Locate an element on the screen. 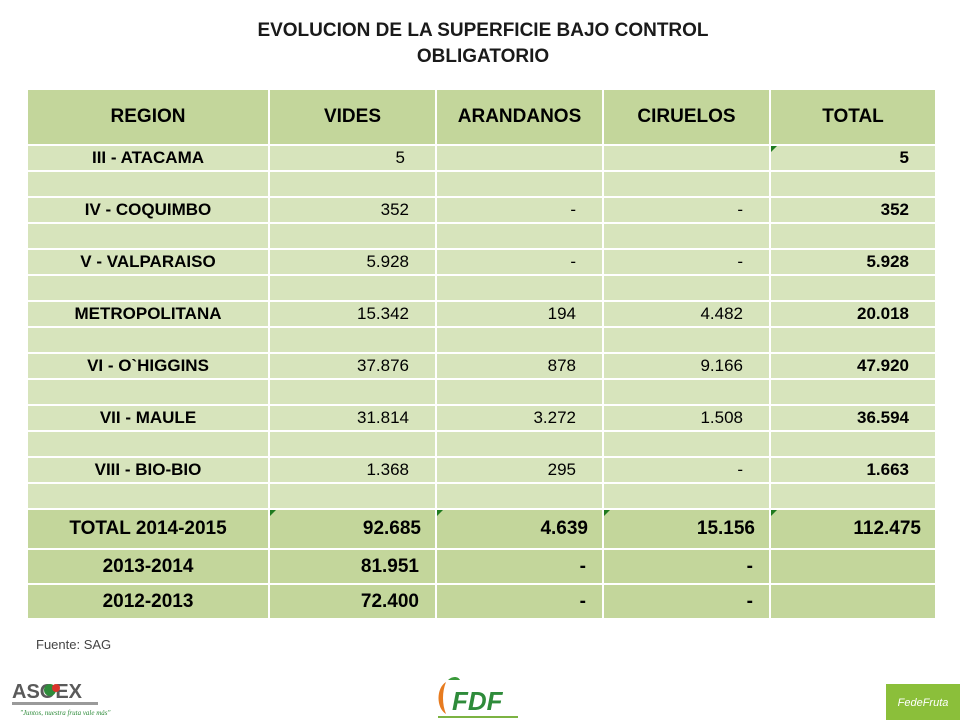 The width and height of the screenshot is (960, 725). arandanos-cell: 3.272 is located at coordinates (519, 418).